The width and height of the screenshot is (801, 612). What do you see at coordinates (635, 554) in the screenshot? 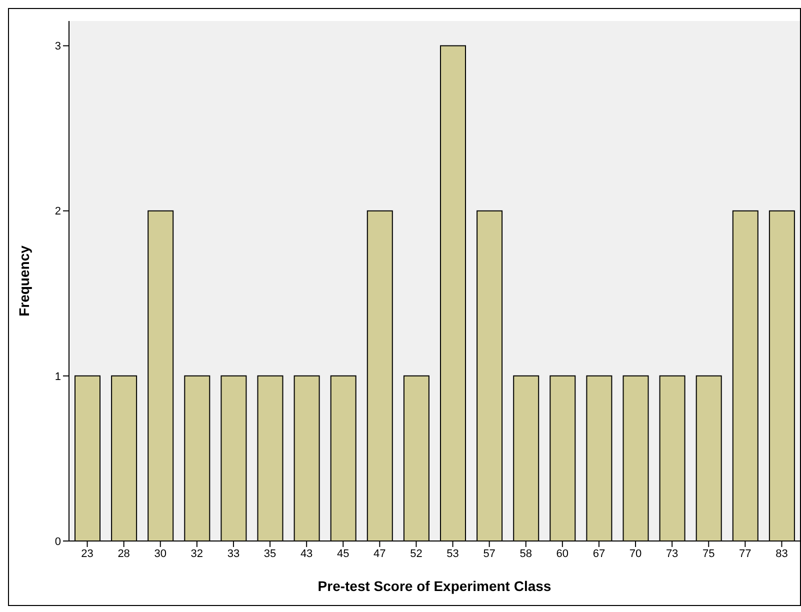
I see `x-tick-label: 70` at bounding box center [635, 554].